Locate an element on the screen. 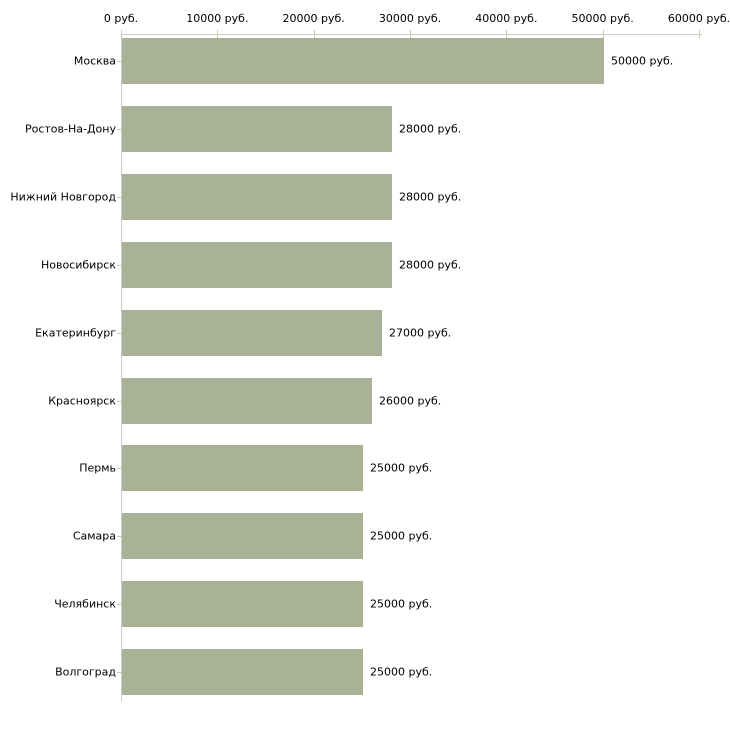 The height and width of the screenshot is (730, 730). value-label: 50000 руб. is located at coordinates (642, 61).